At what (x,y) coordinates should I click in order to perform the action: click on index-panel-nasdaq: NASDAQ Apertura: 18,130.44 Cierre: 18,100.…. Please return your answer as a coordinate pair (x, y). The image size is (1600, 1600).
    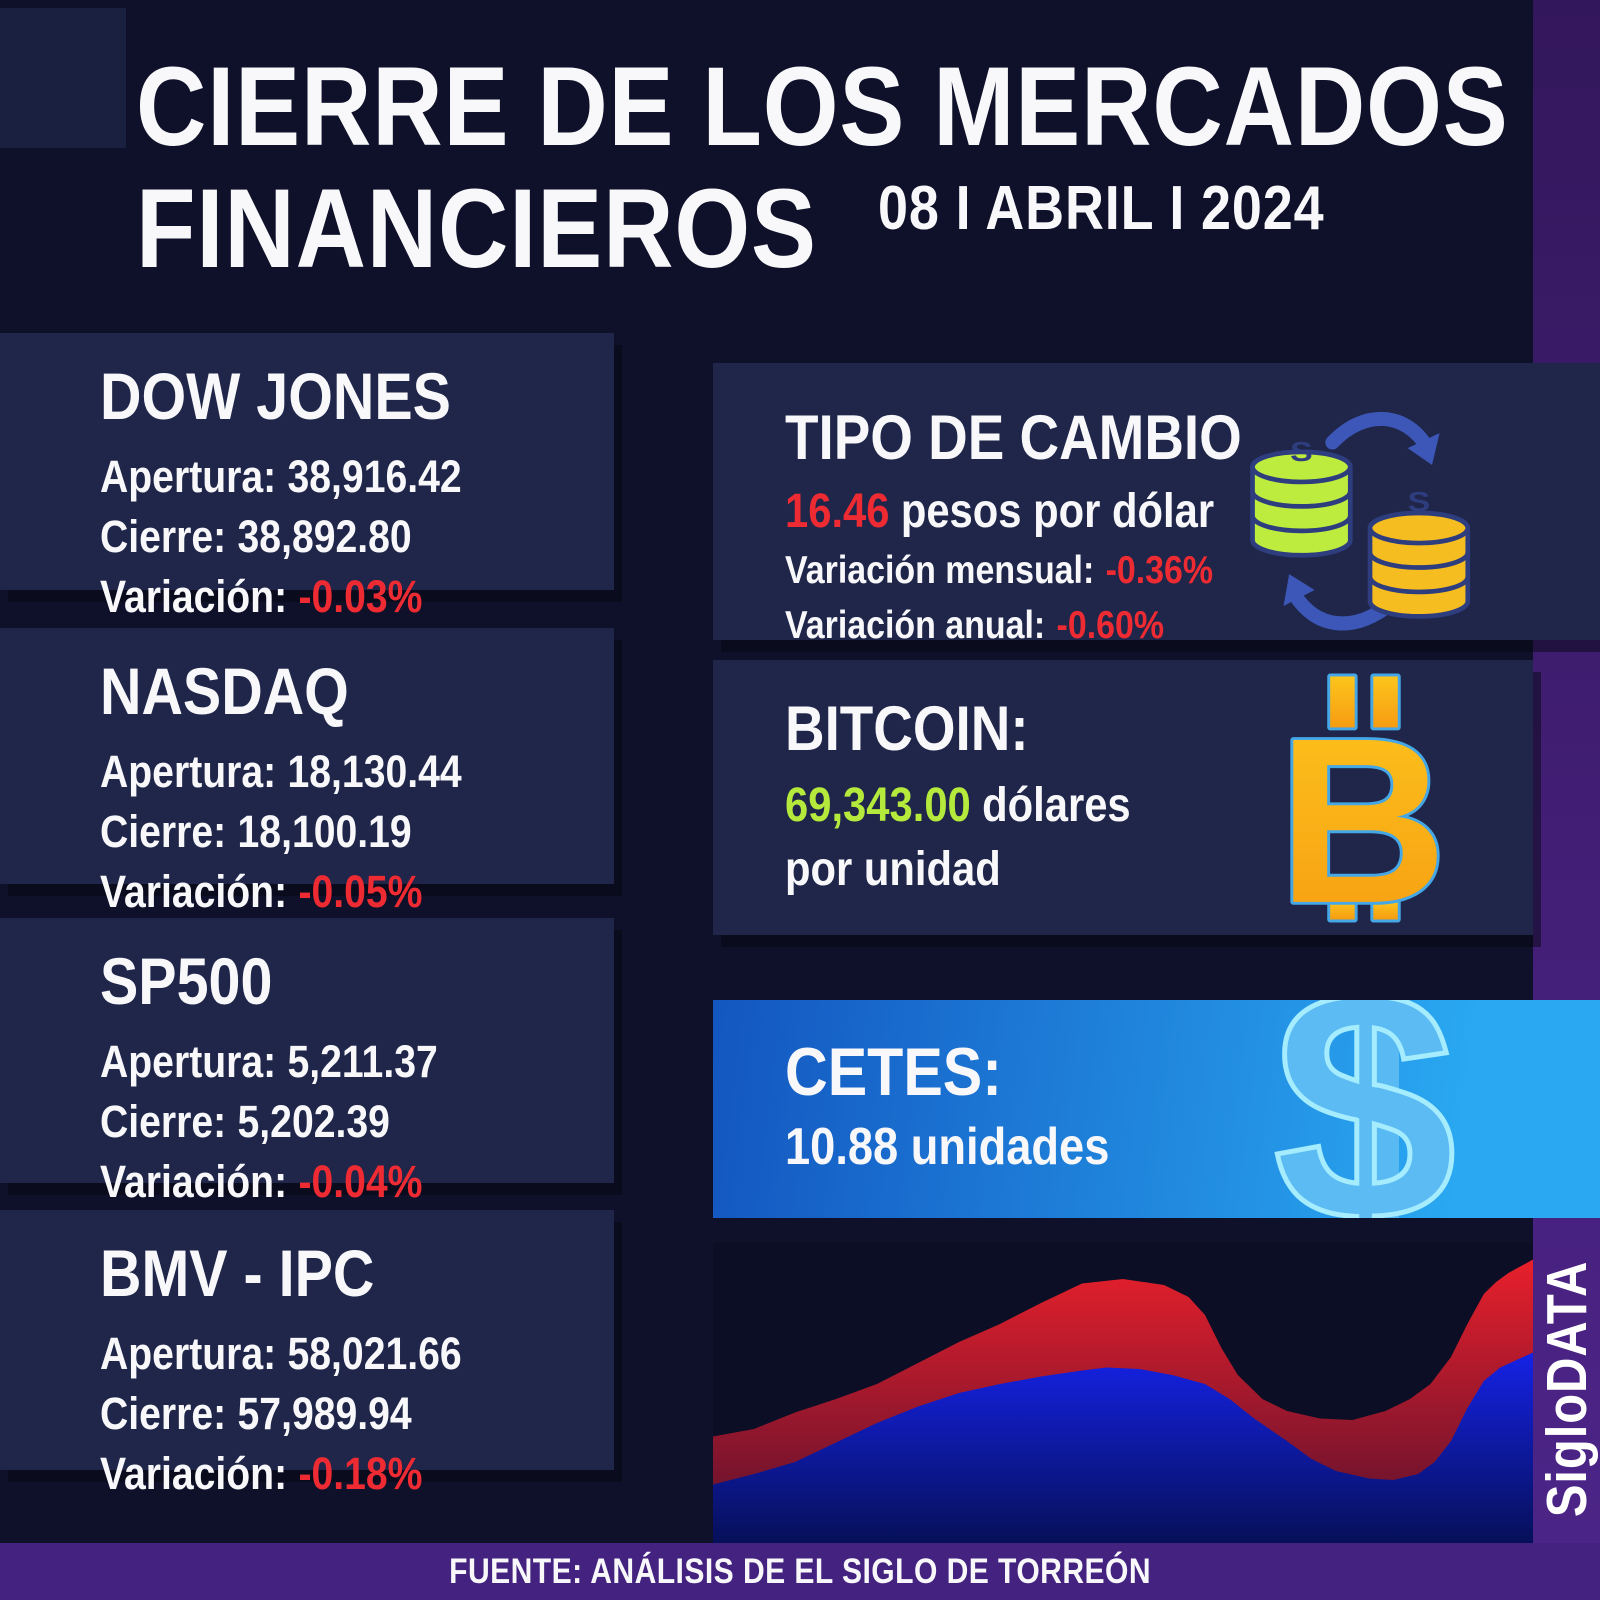
    Looking at the image, I should click on (307, 772).